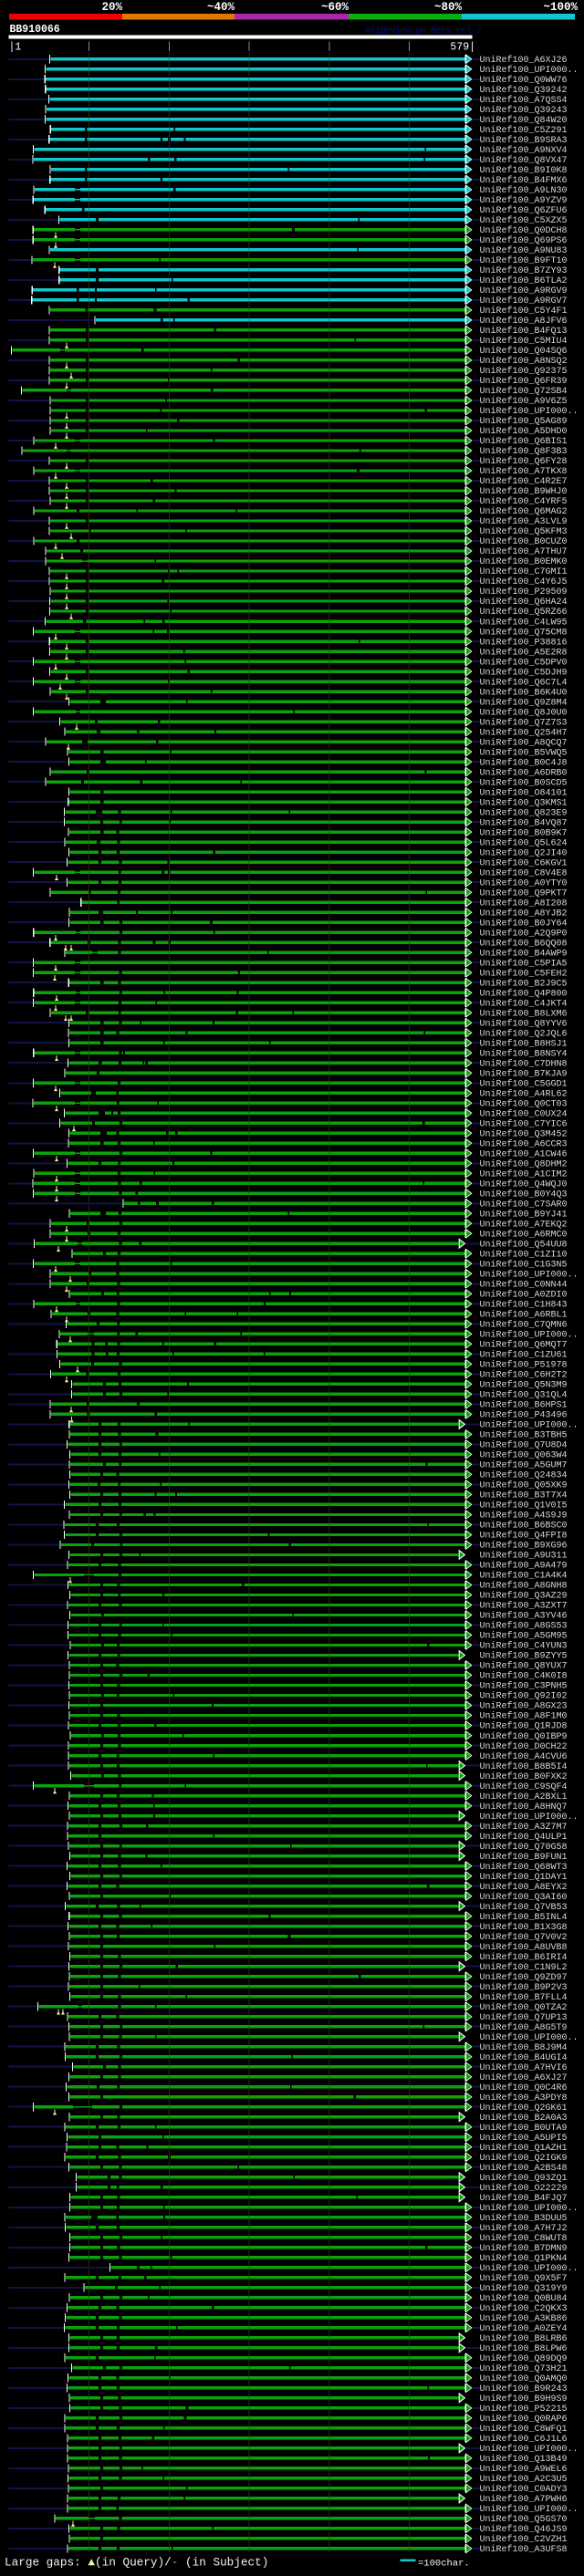 The width and height of the screenshot is (584, 2576). I want to click on svg-text: UniRef100_Q8YUX7, so click(524, 1666).